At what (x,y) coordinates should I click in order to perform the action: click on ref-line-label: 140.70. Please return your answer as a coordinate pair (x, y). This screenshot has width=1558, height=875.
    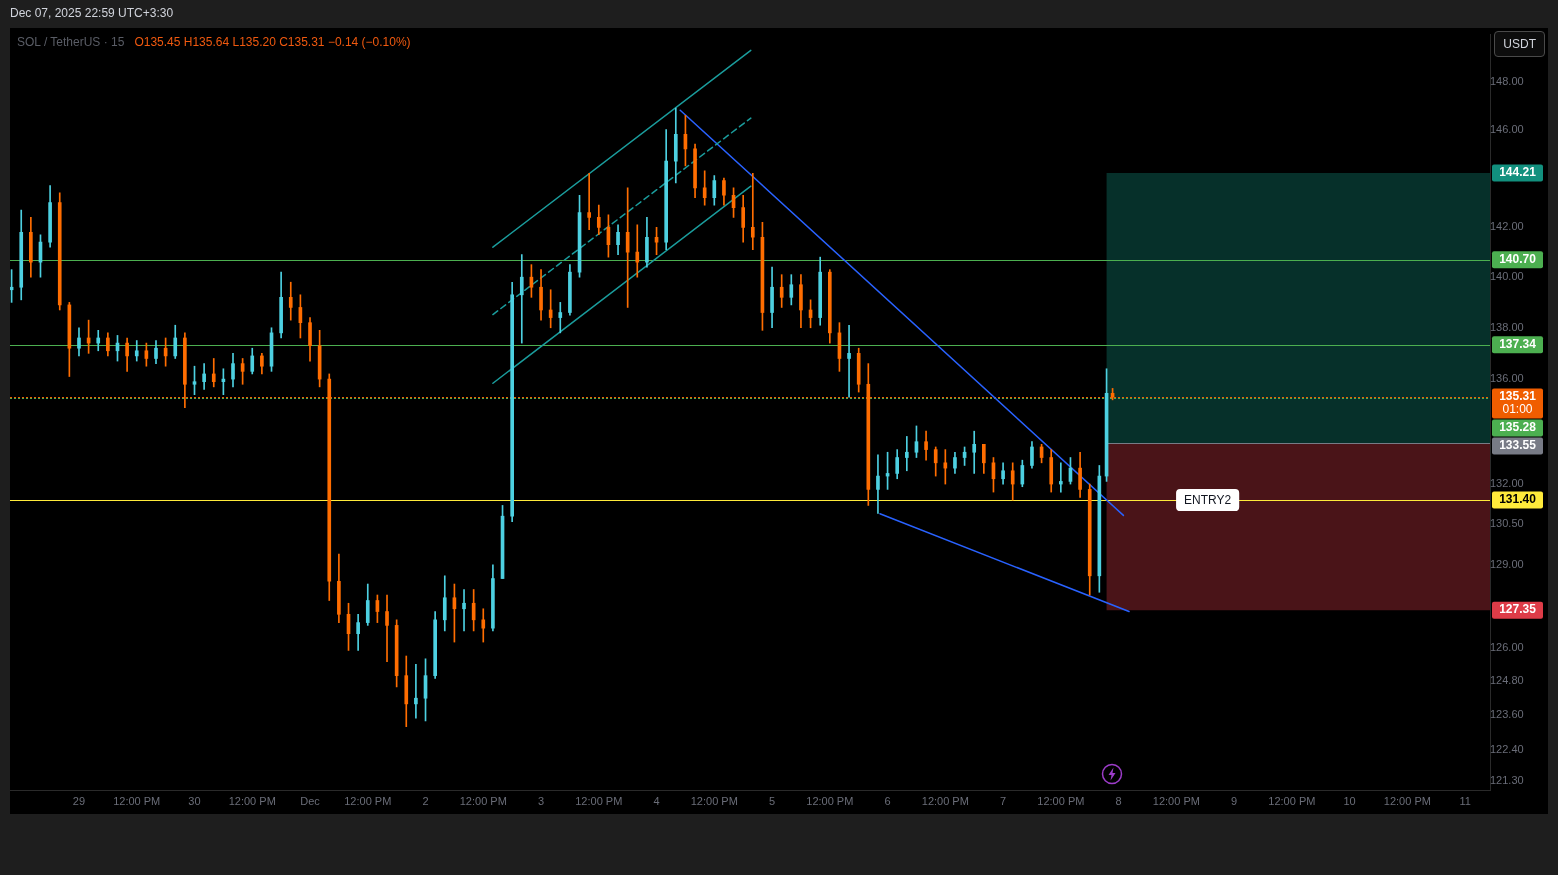
    Looking at the image, I should click on (1518, 258).